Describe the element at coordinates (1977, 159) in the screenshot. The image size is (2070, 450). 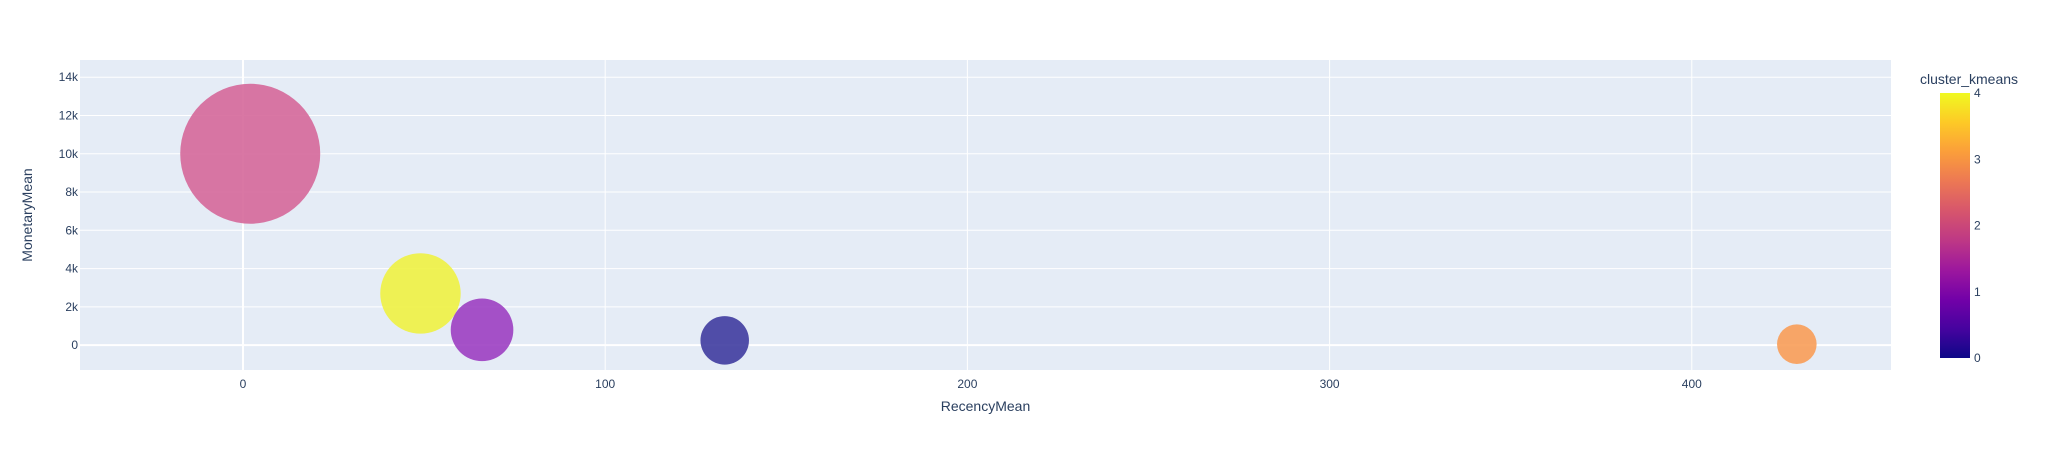
I see `colorbar-tick-label: 3` at that location.